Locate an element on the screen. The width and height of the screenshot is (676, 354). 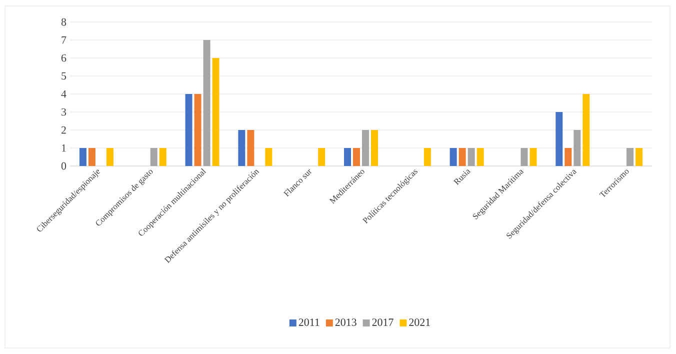
y-tick-label: 5 is located at coordinates (64, 76).